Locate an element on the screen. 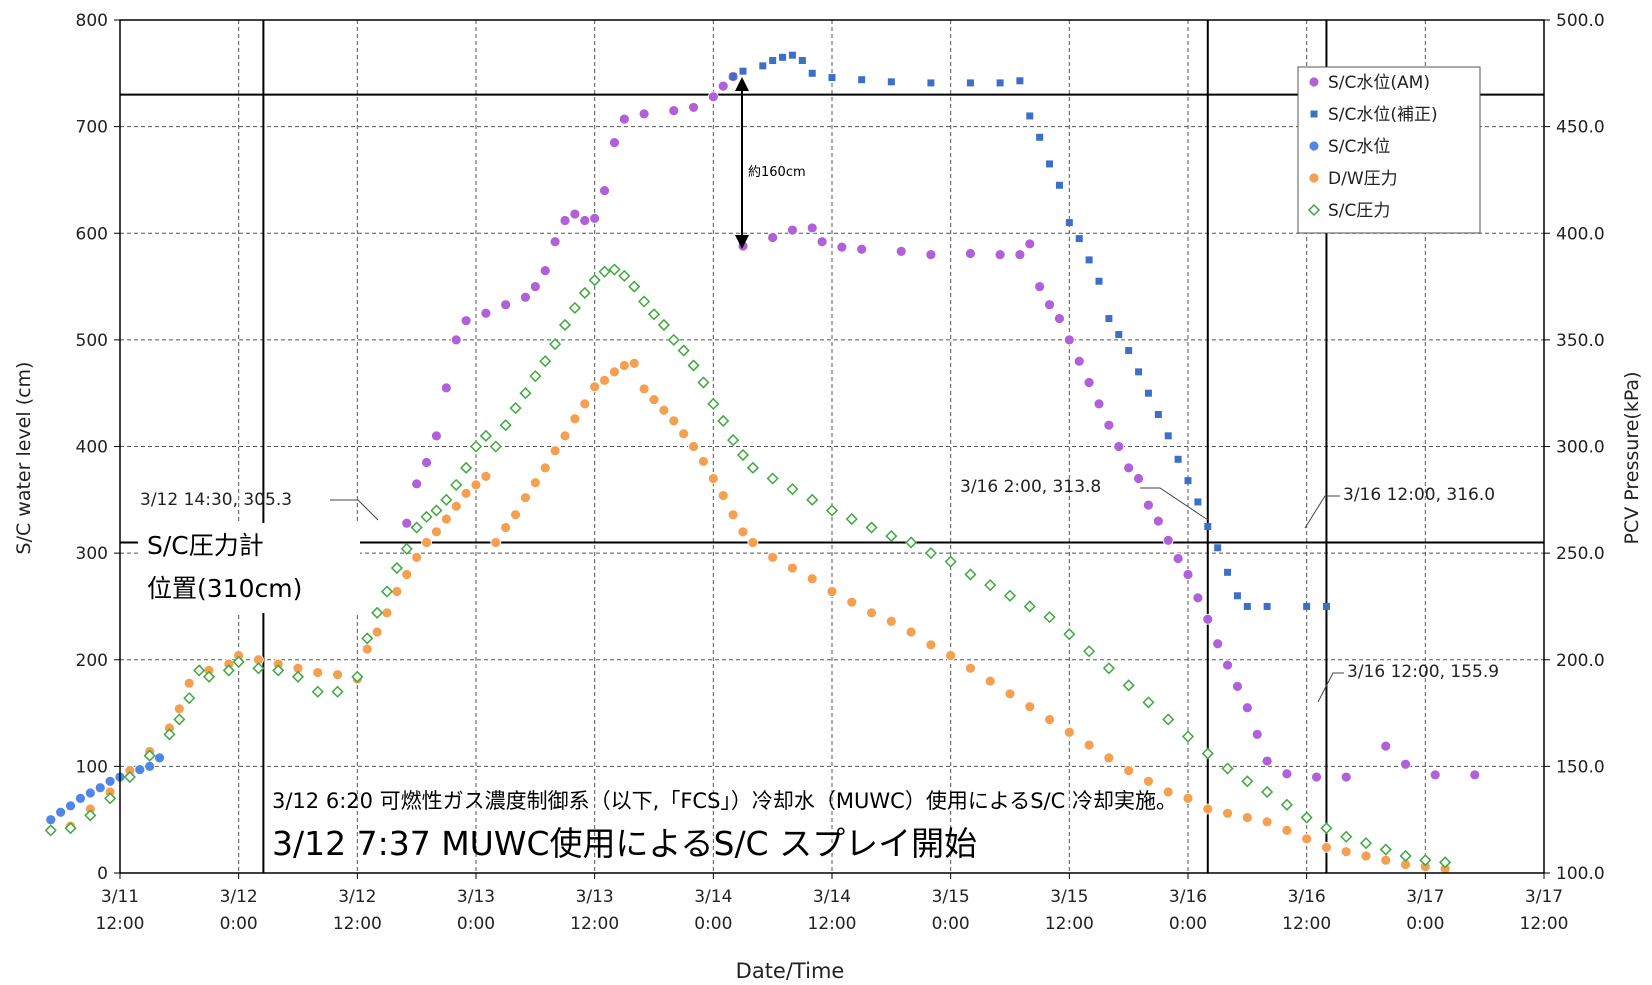 The width and height of the screenshot is (1652, 985). x-tick-time: 0:00 is located at coordinates (1425, 924).